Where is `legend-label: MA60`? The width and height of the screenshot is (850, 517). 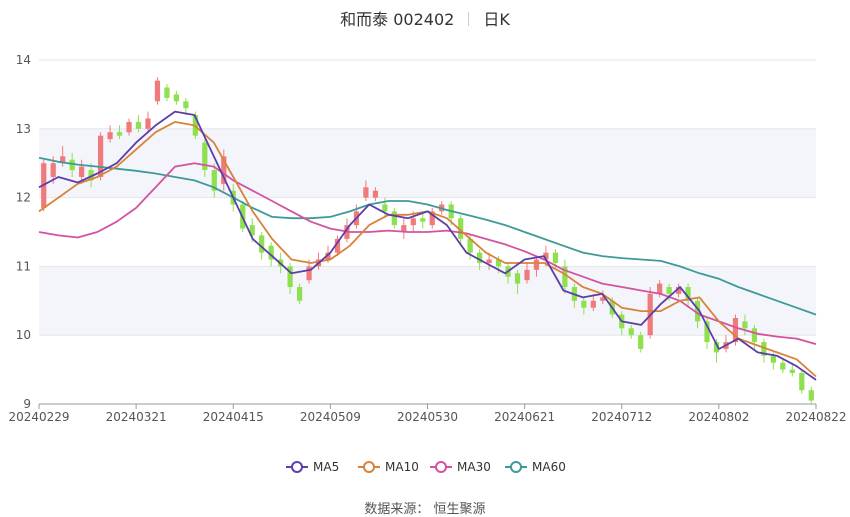 legend-label: MA60 is located at coordinates (549, 467).